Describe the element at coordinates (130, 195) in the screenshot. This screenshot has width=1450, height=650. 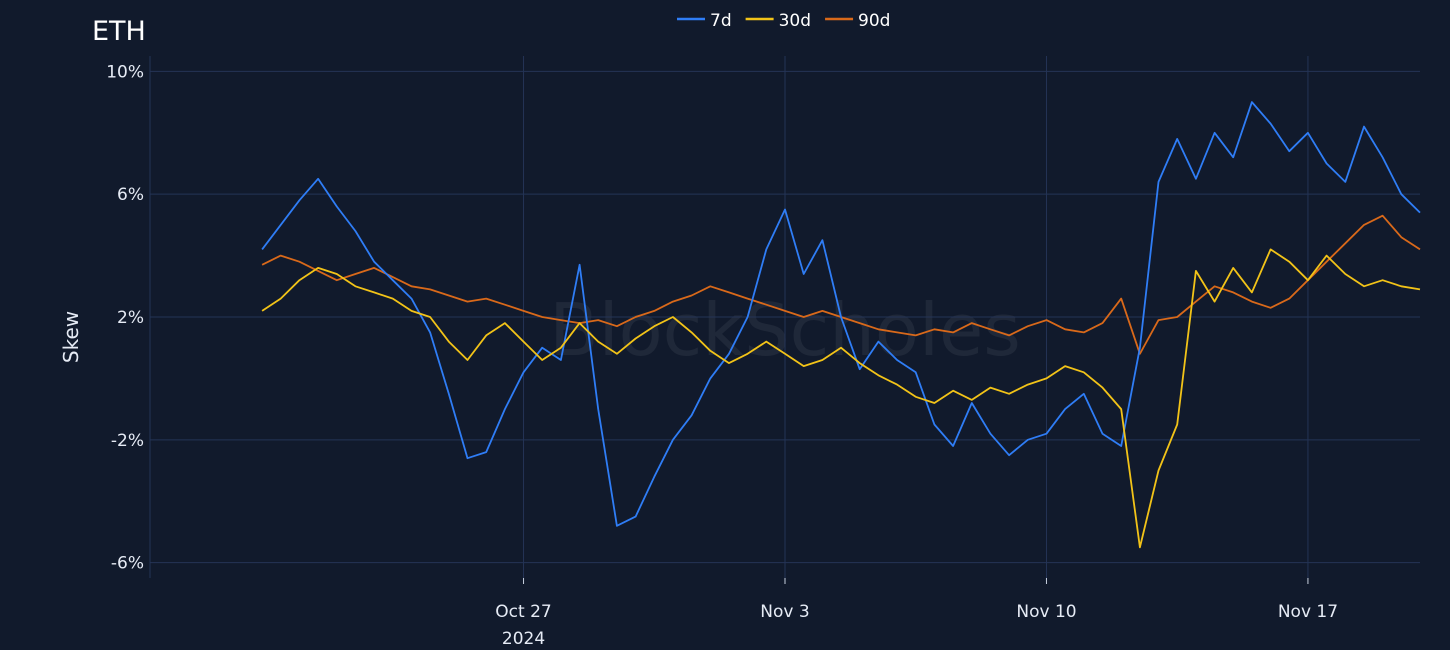
I see `y-tick-label: 6%` at that location.